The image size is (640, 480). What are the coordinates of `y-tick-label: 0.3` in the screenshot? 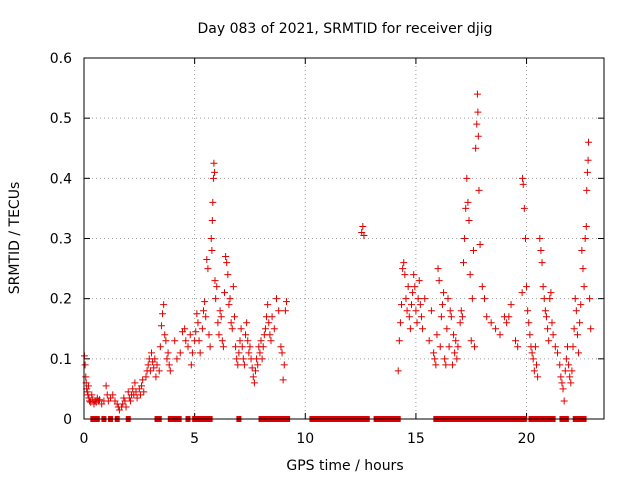 It's located at (61, 240).